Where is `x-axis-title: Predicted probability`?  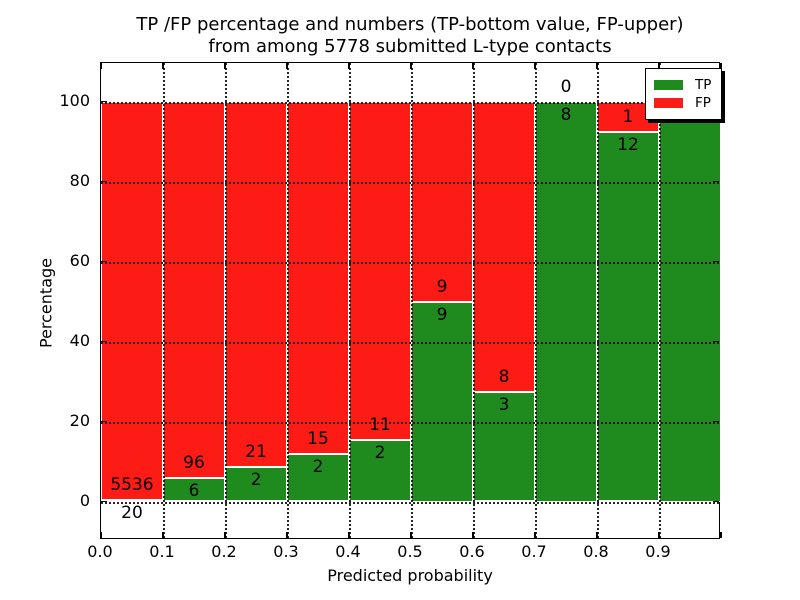
x-axis-title: Predicted probability is located at coordinates (410, 575).